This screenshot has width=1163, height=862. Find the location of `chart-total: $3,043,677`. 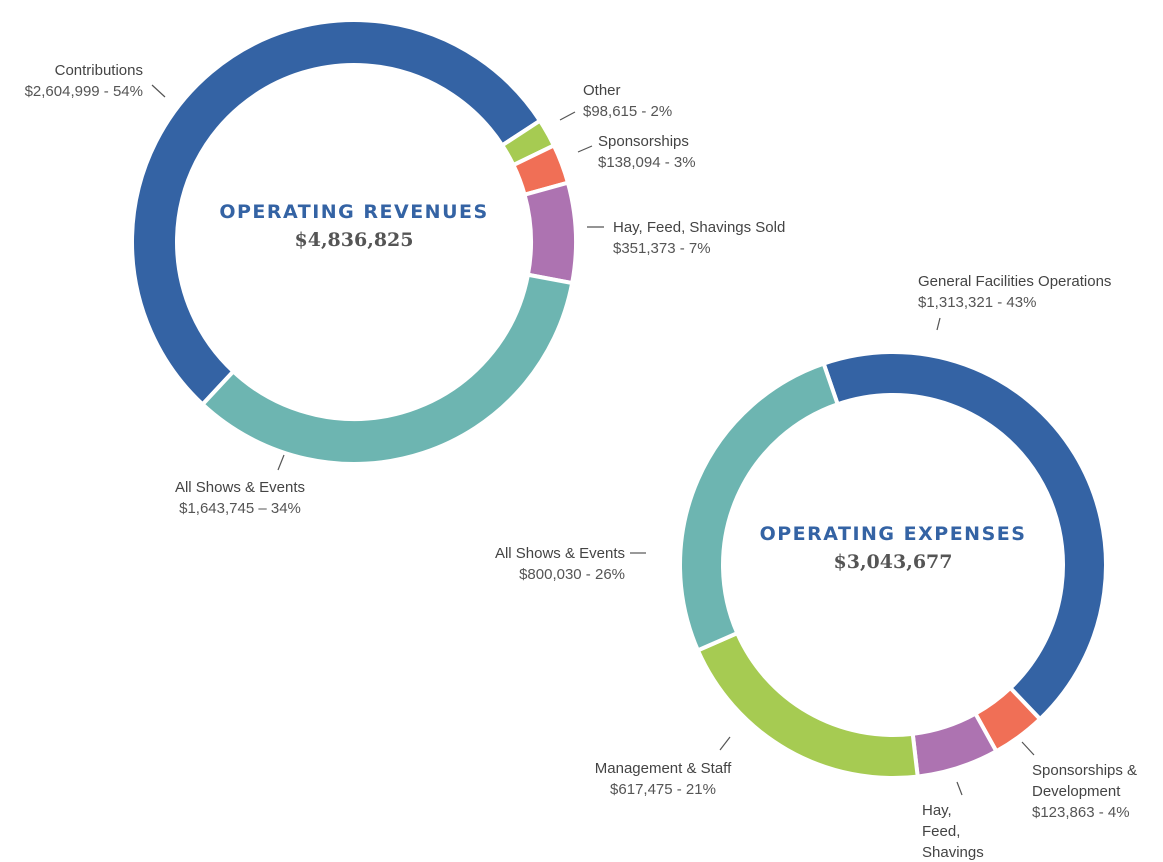

chart-total: $3,043,677 is located at coordinates (893, 562).